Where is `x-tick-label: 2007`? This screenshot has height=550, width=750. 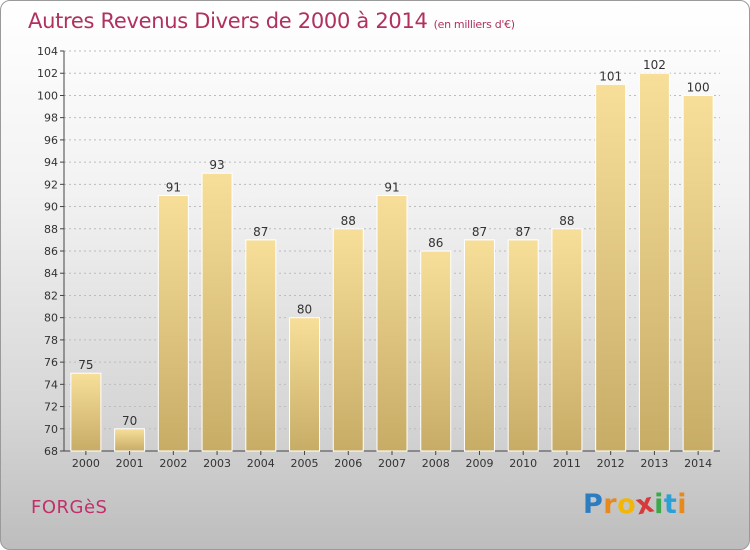
x-tick-label: 2007 is located at coordinates (392, 463).